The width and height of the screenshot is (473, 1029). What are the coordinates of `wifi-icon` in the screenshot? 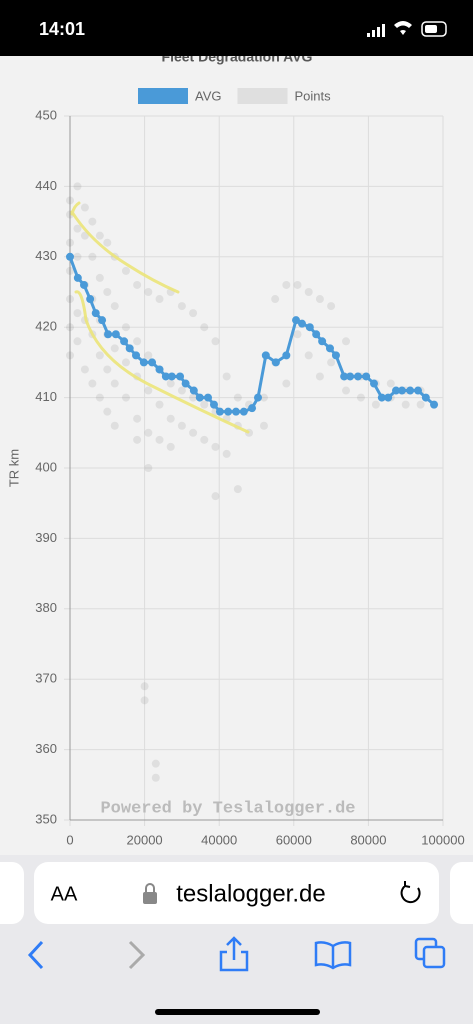 It's located at (403, 28).